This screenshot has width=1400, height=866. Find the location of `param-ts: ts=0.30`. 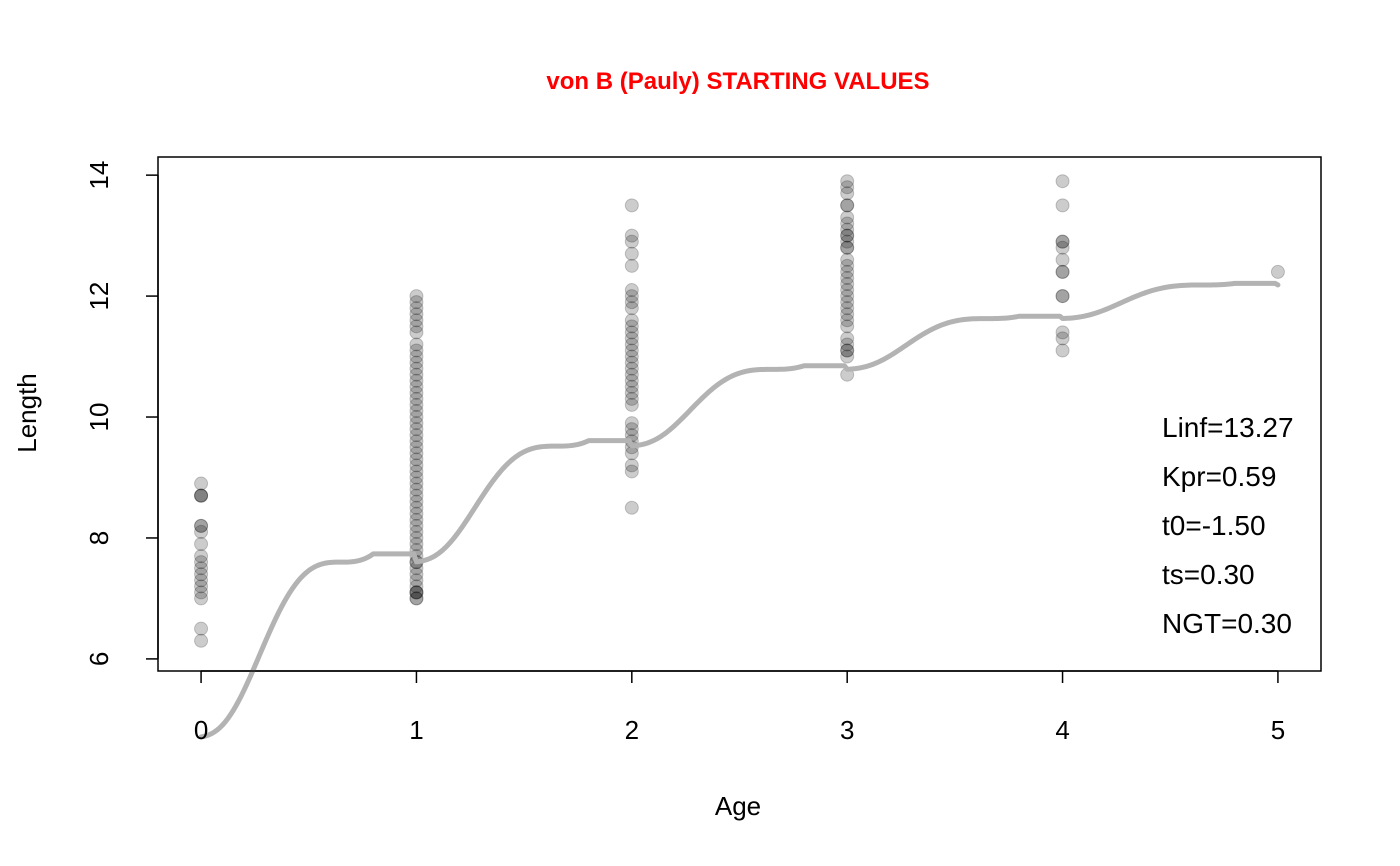

param-ts: ts=0.30 is located at coordinates (1208, 574).